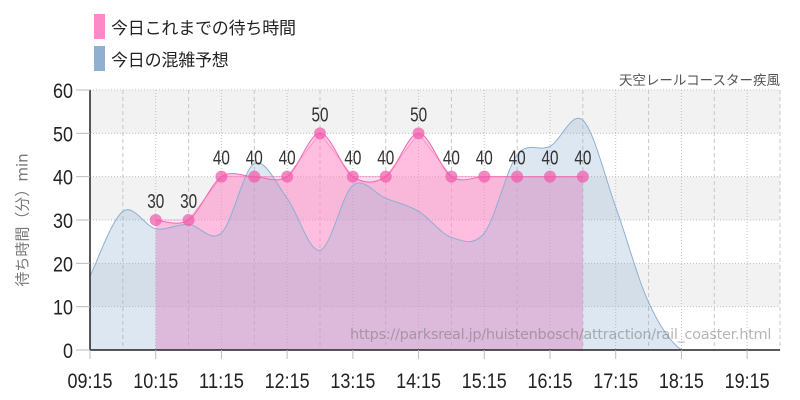 The height and width of the screenshot is (400, 800). Describe the element at coordinates (699, 81) in the screenshot. I see `attraction-title: 天空レールコースター疾風` at that location.